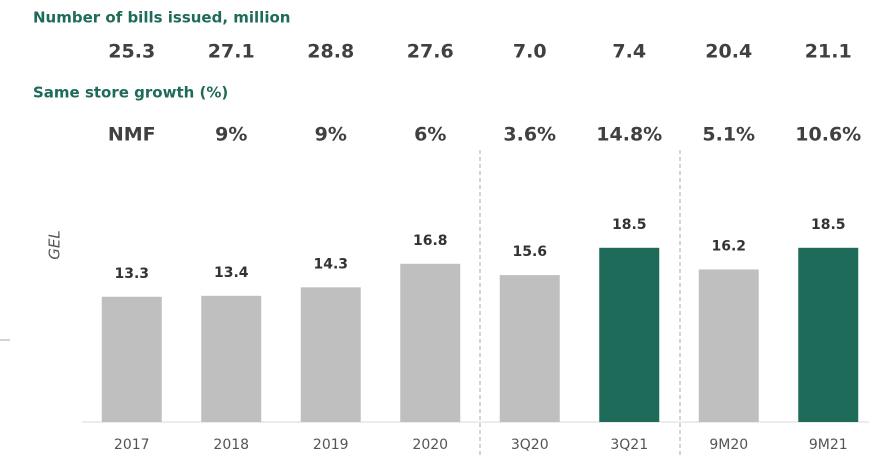 Image resolution: width=869 pixels, height=456 pixels. I want to click on row-value: 27.6, so click(430, 52).